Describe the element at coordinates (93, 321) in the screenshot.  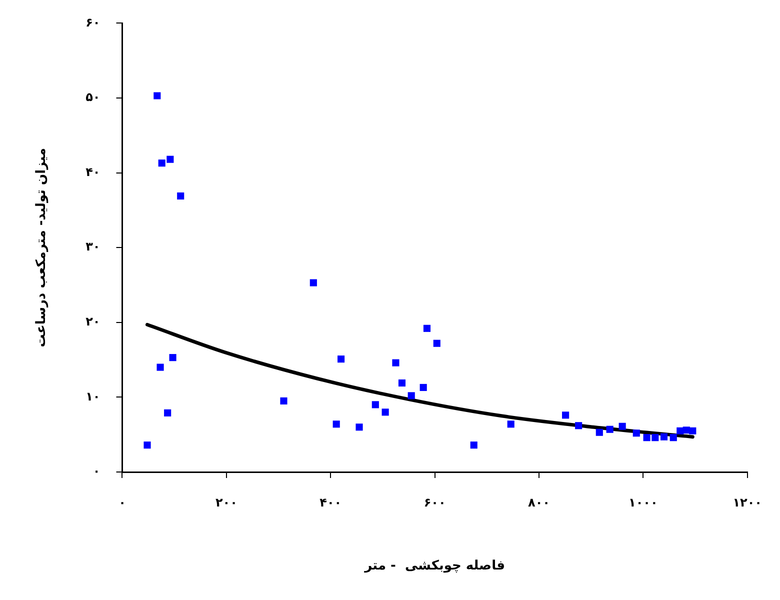
I see `y-tick-label: ۲۰` at that location.